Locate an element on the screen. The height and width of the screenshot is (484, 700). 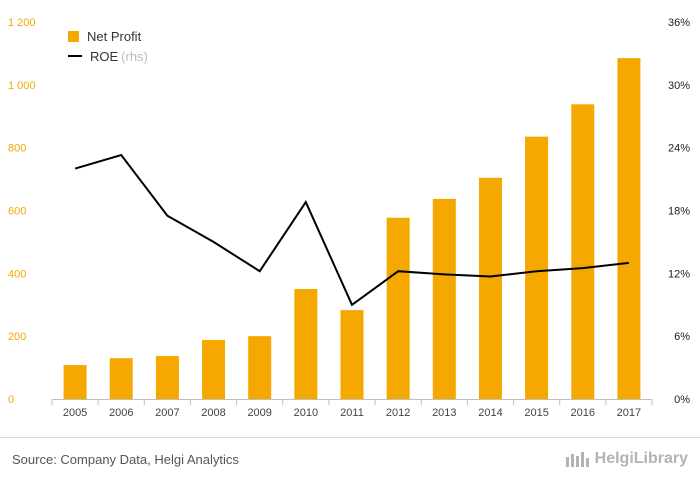
brand-name: HelgiLibrary is located at coordinates (641, 458).